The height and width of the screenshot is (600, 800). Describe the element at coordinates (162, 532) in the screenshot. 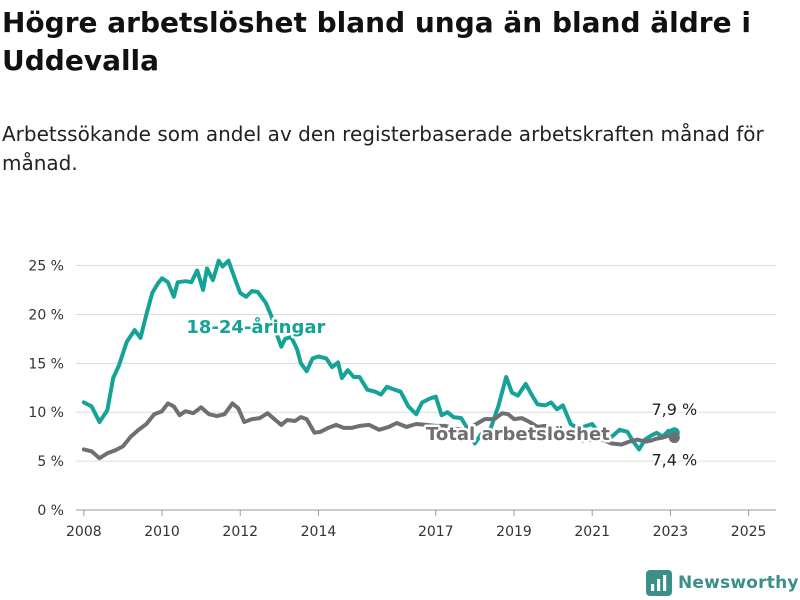

I see `x-tick-label: 2010` at that location.